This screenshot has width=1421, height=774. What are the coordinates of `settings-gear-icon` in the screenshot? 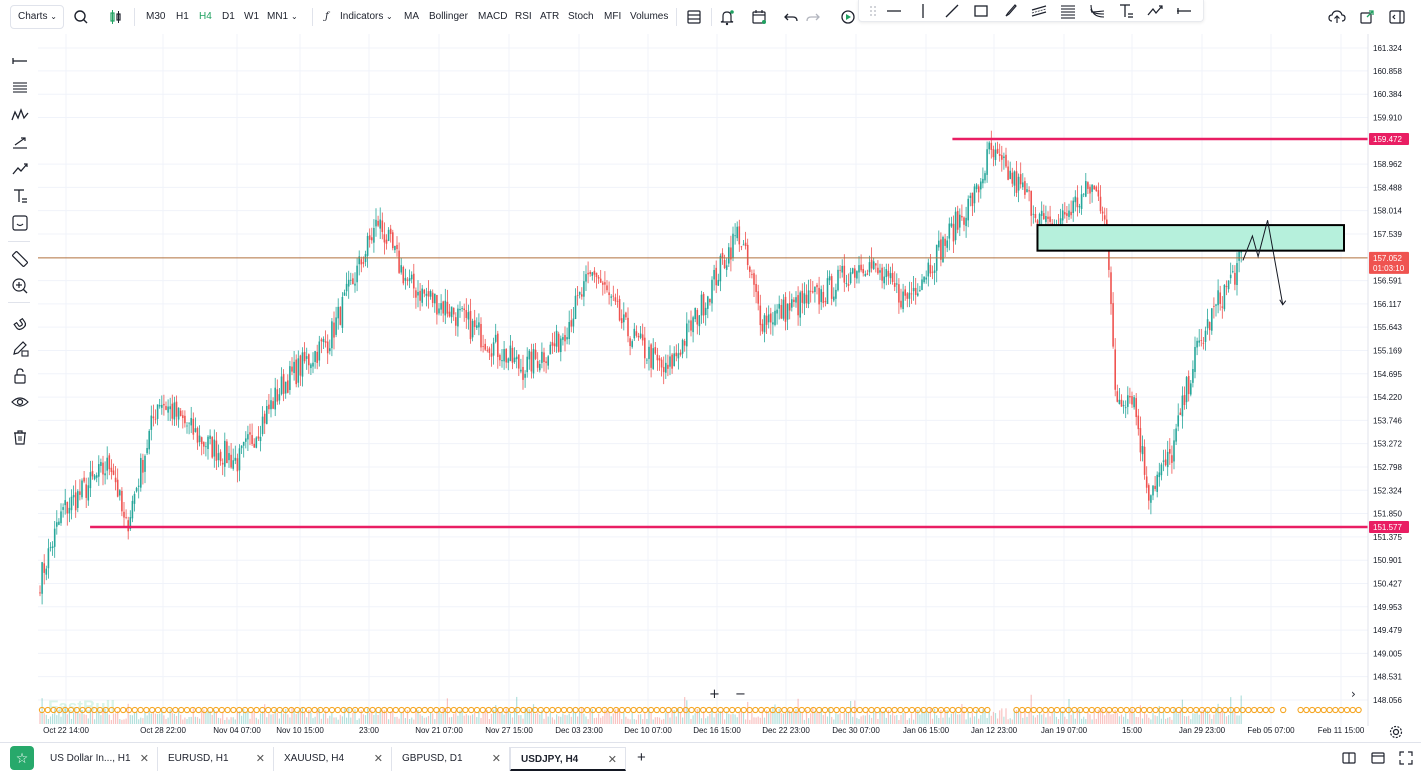 It's located at (1396, 732).